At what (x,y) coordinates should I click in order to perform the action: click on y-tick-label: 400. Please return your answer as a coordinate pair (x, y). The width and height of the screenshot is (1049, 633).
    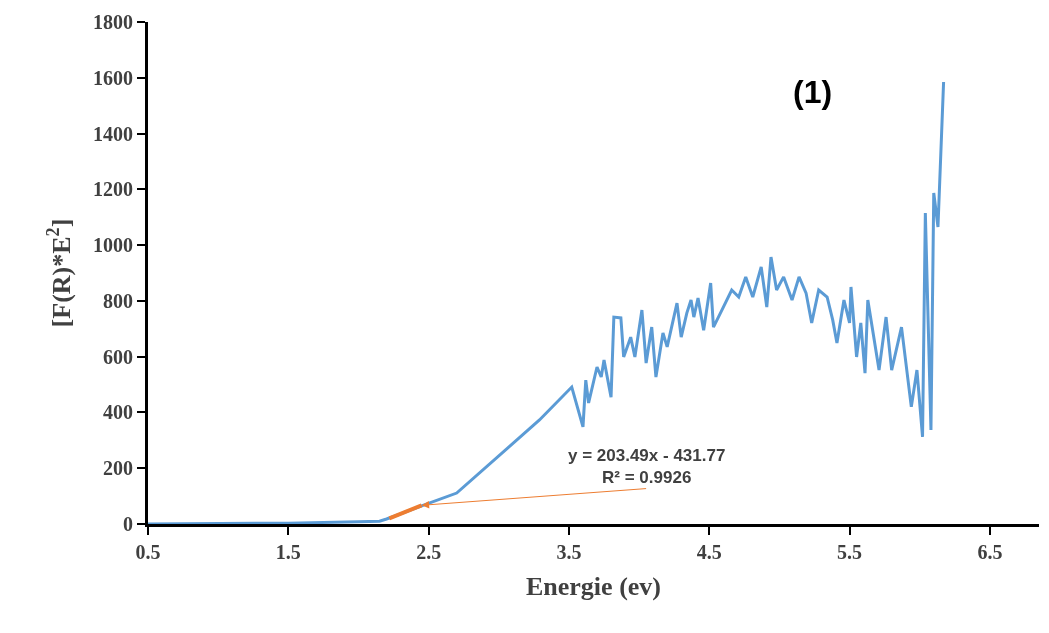
    Looking at the image, I should click on (118, 412).